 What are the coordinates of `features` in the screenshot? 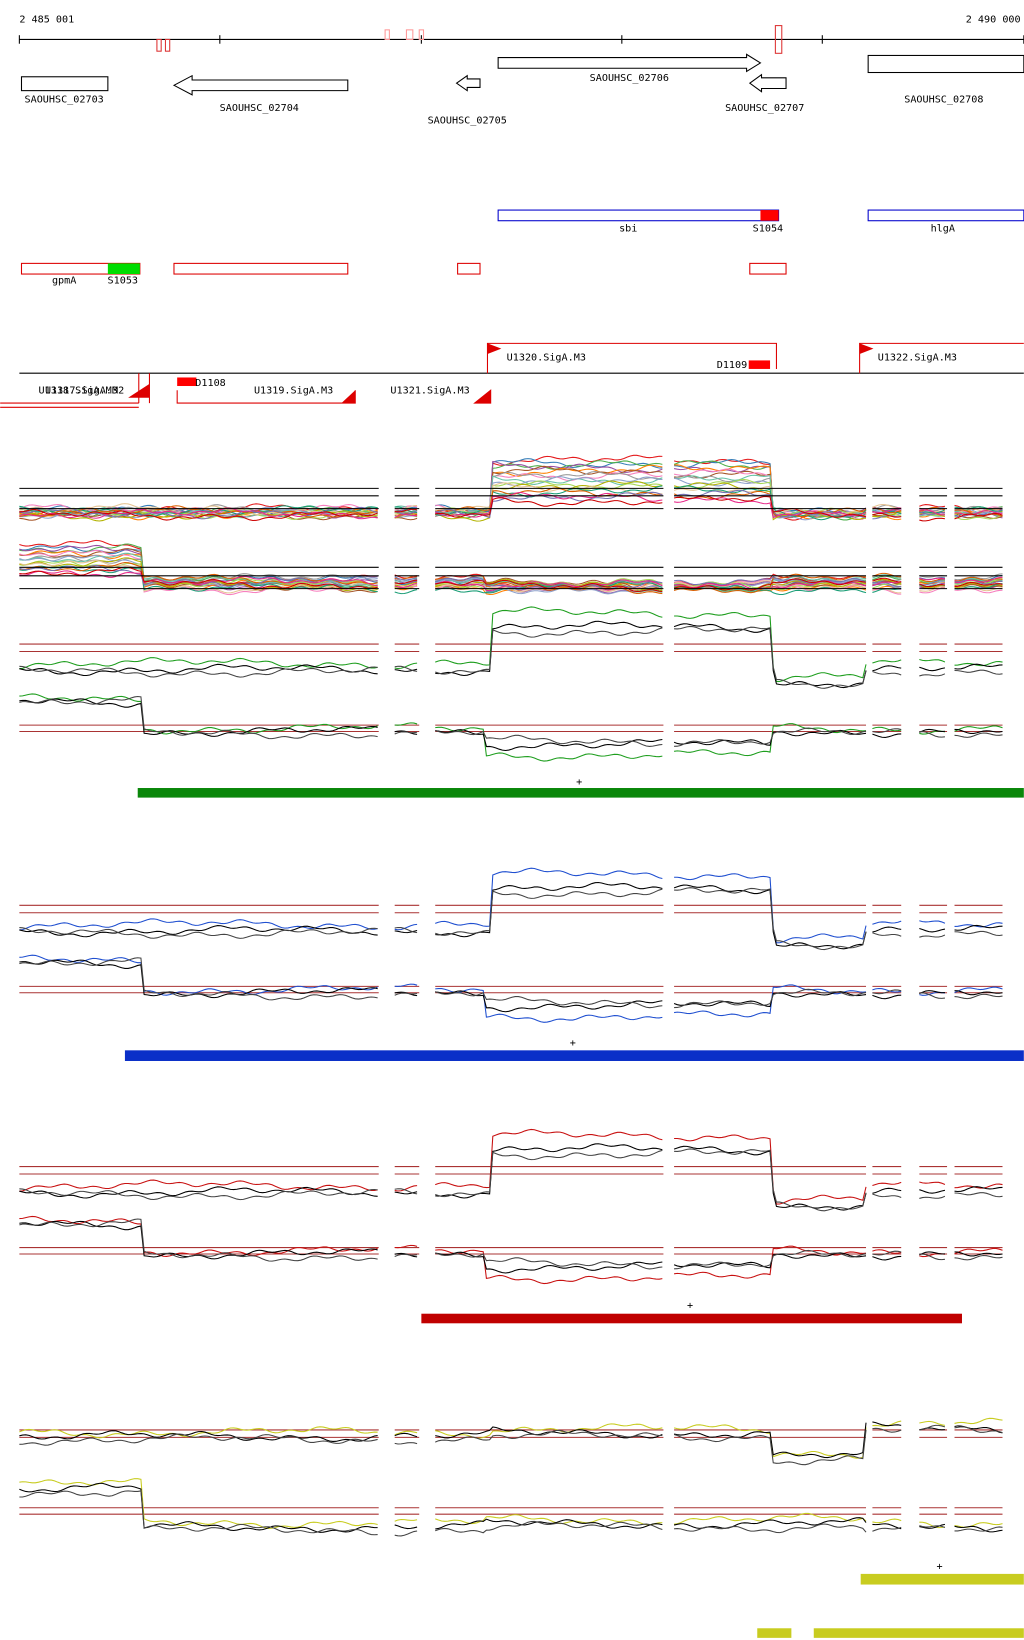 It's located at (522, 242).